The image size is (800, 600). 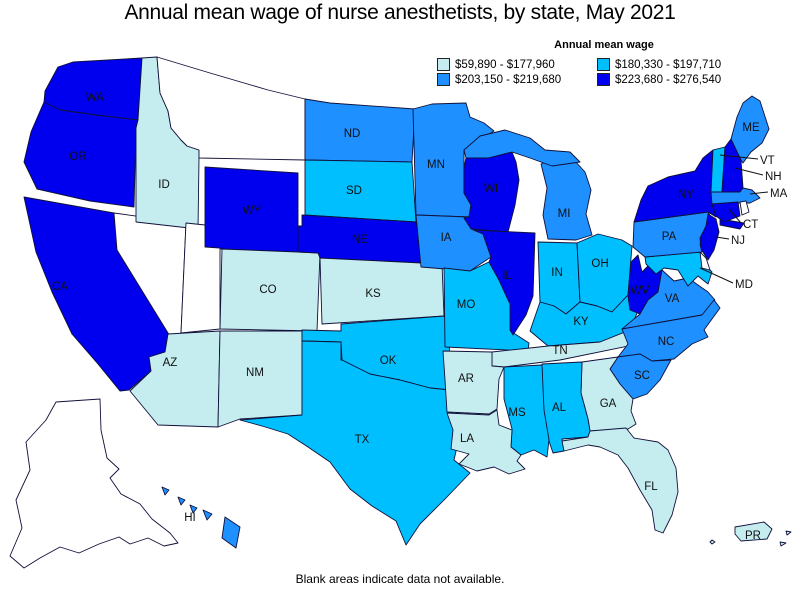 I want to click on state-label-wi: WI, so click(x=491, y=189).